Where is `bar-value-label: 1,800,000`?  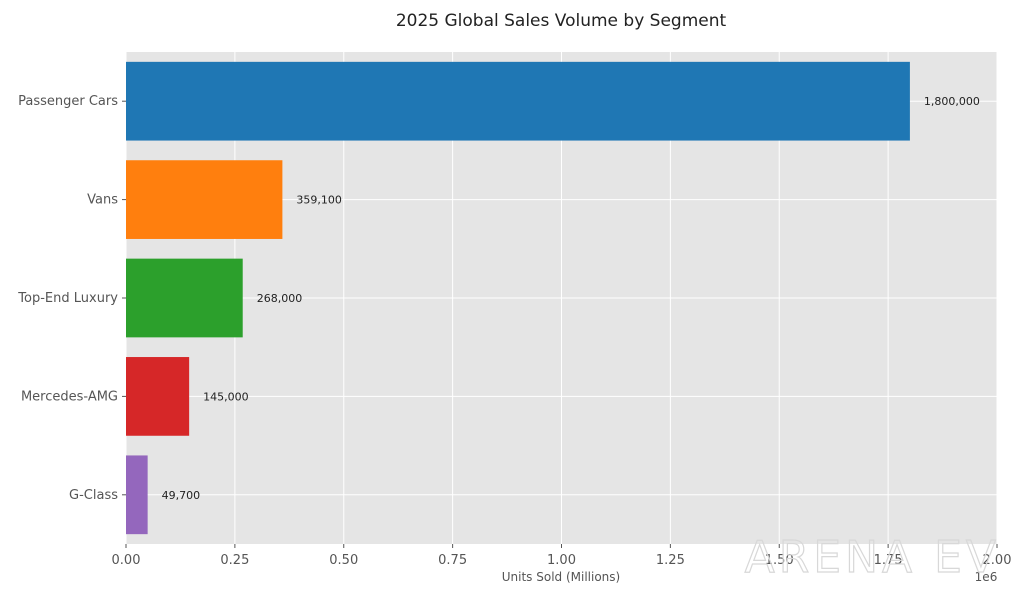 bar-value-label: 1,800,000 is located at coordinates (952, 101).